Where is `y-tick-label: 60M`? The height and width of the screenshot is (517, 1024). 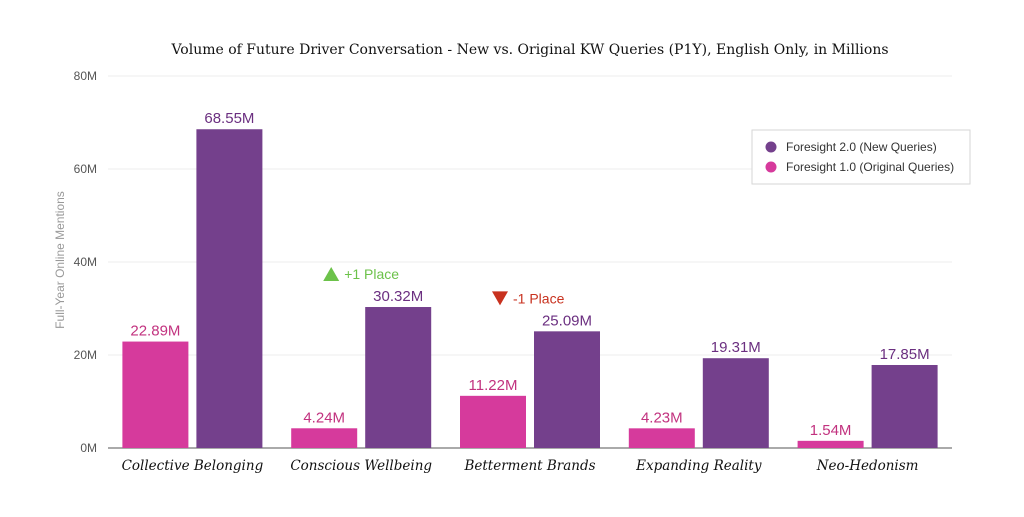
y-tick-label: 60M is located at coordinates (85, 169).